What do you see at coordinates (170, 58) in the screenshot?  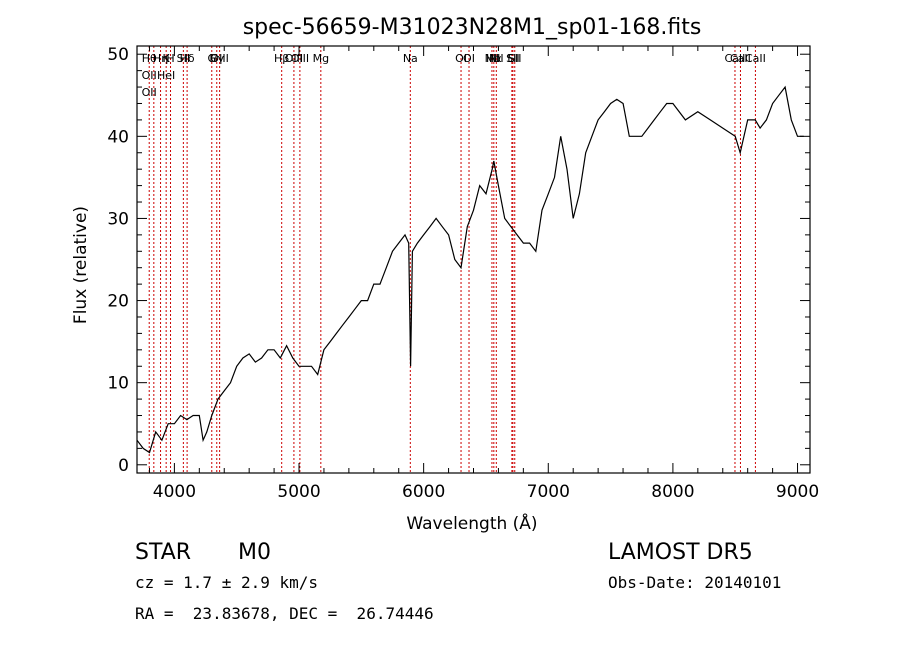 I see `line-label: H` at bounding box center [170, 58].